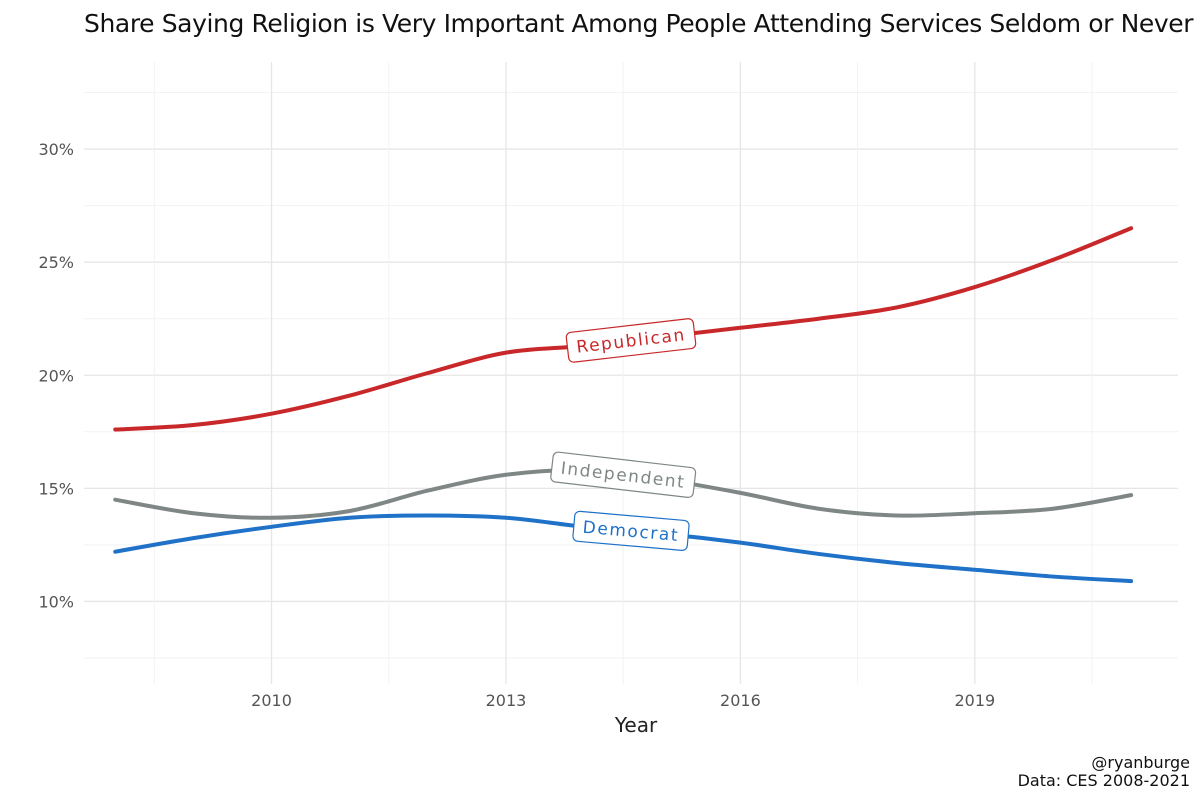  What do you see at coordinates (1104, 780) in the screenshot?
I see `caption-source: Data: CES 2008-2021` at bounding box center [1104, 780].